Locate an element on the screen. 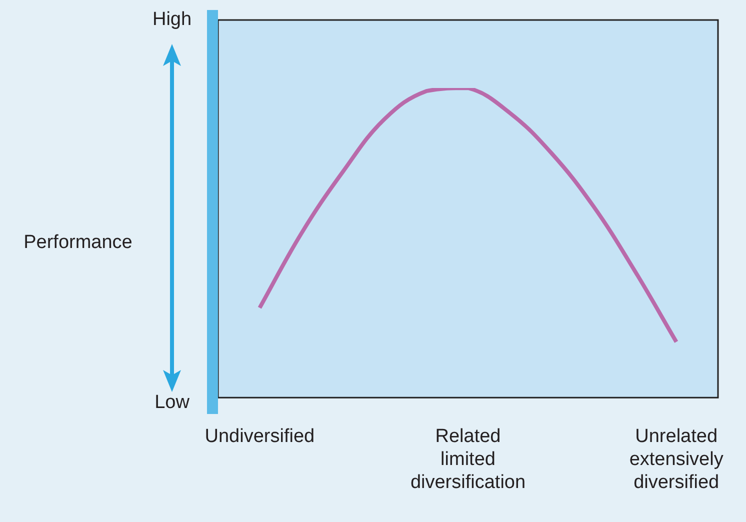 This screenshot has height=522, width=746. text: Low is located at coordinates (172, 402).